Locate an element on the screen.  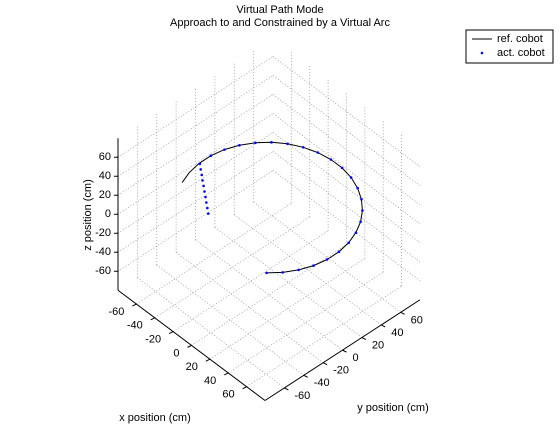
chart-title: Virtual Path Mode is located at coordinates (279, 10).